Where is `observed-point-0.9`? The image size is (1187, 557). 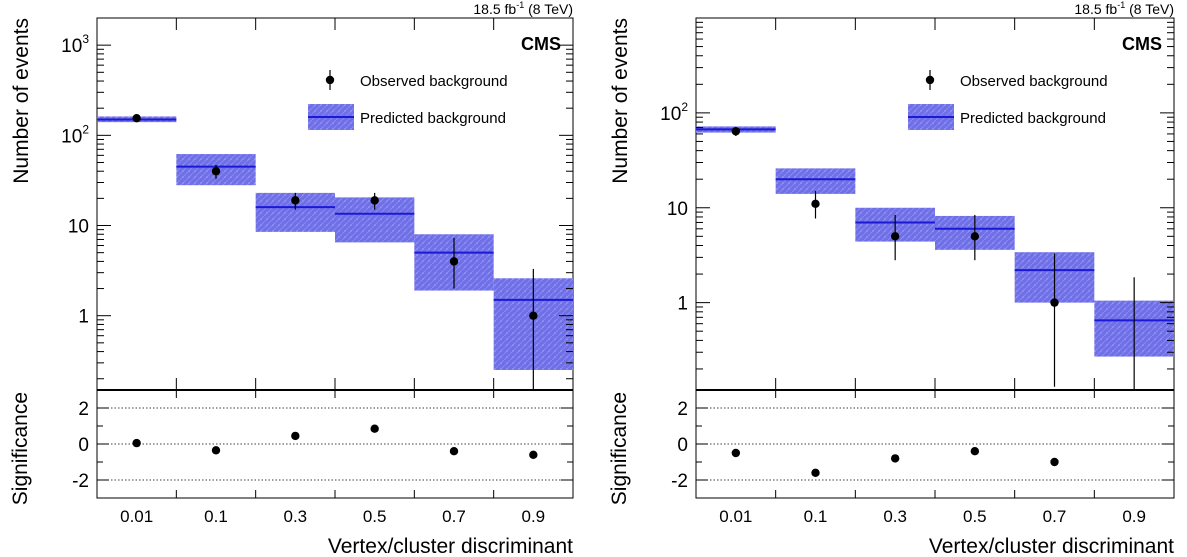
observed-point-0.9 is located at coordinates (533, 315).